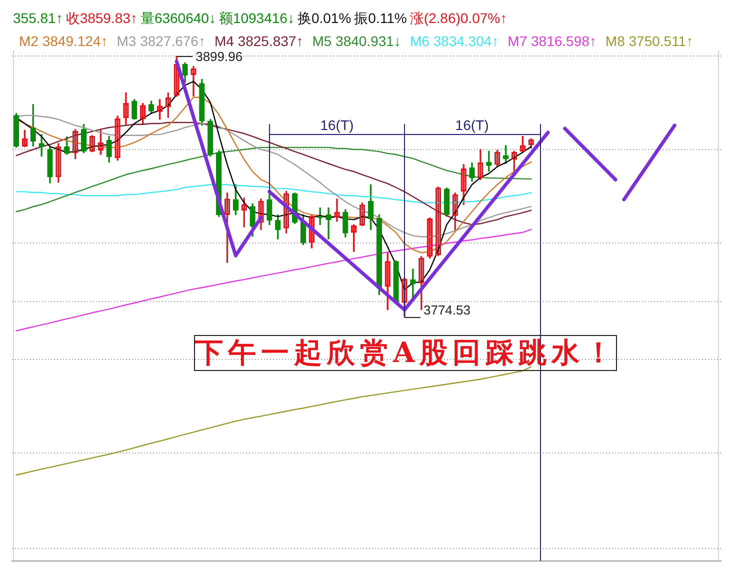  Describe the element at coordinates (178, 18) in the screenshot. I see `text: 量6360640↓` at that location.